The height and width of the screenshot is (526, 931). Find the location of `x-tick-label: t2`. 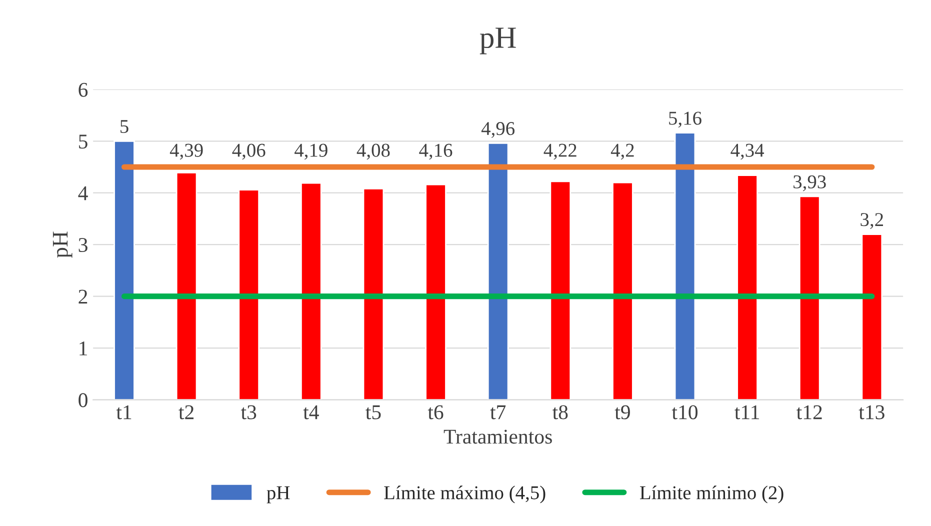

x-tick-label: t2 is located at coordinates (186, 412).